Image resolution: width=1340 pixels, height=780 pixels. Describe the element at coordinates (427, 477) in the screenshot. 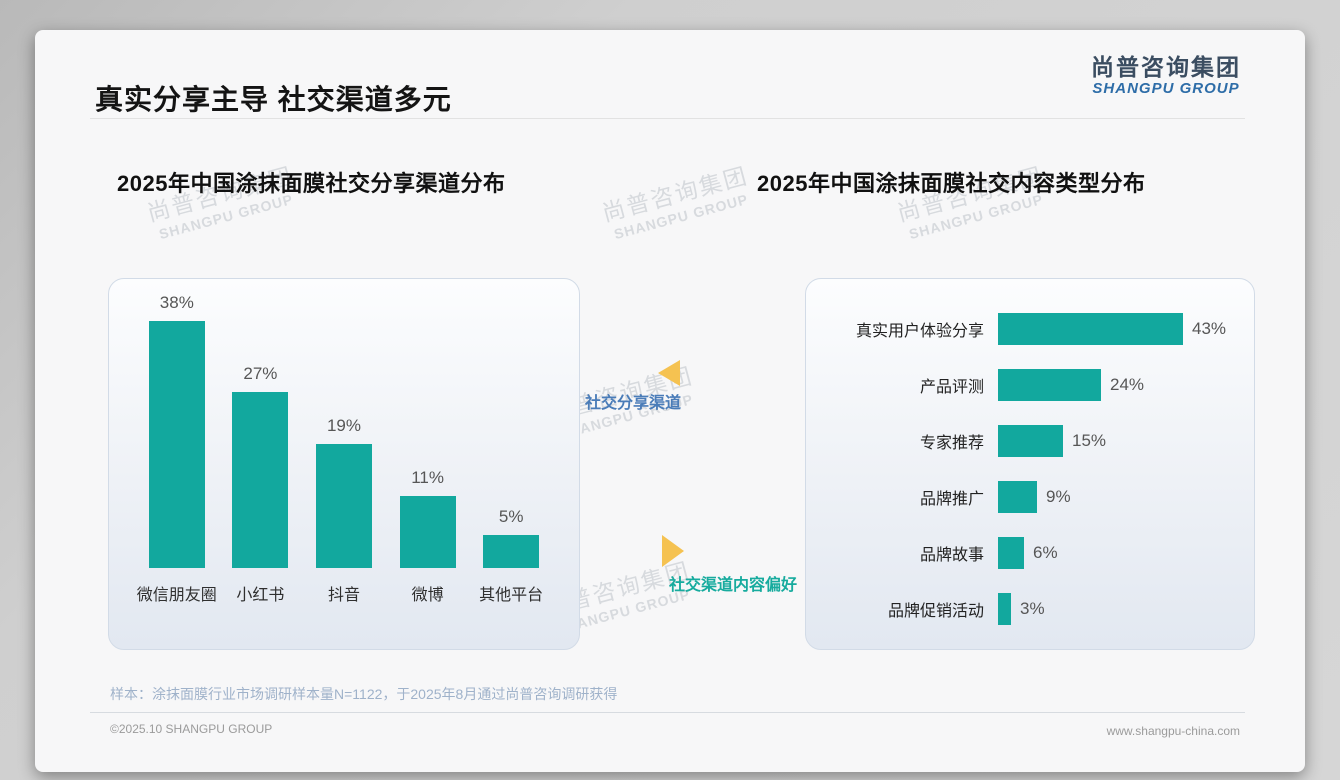

I see `bar-value-label: 11%` at that location.